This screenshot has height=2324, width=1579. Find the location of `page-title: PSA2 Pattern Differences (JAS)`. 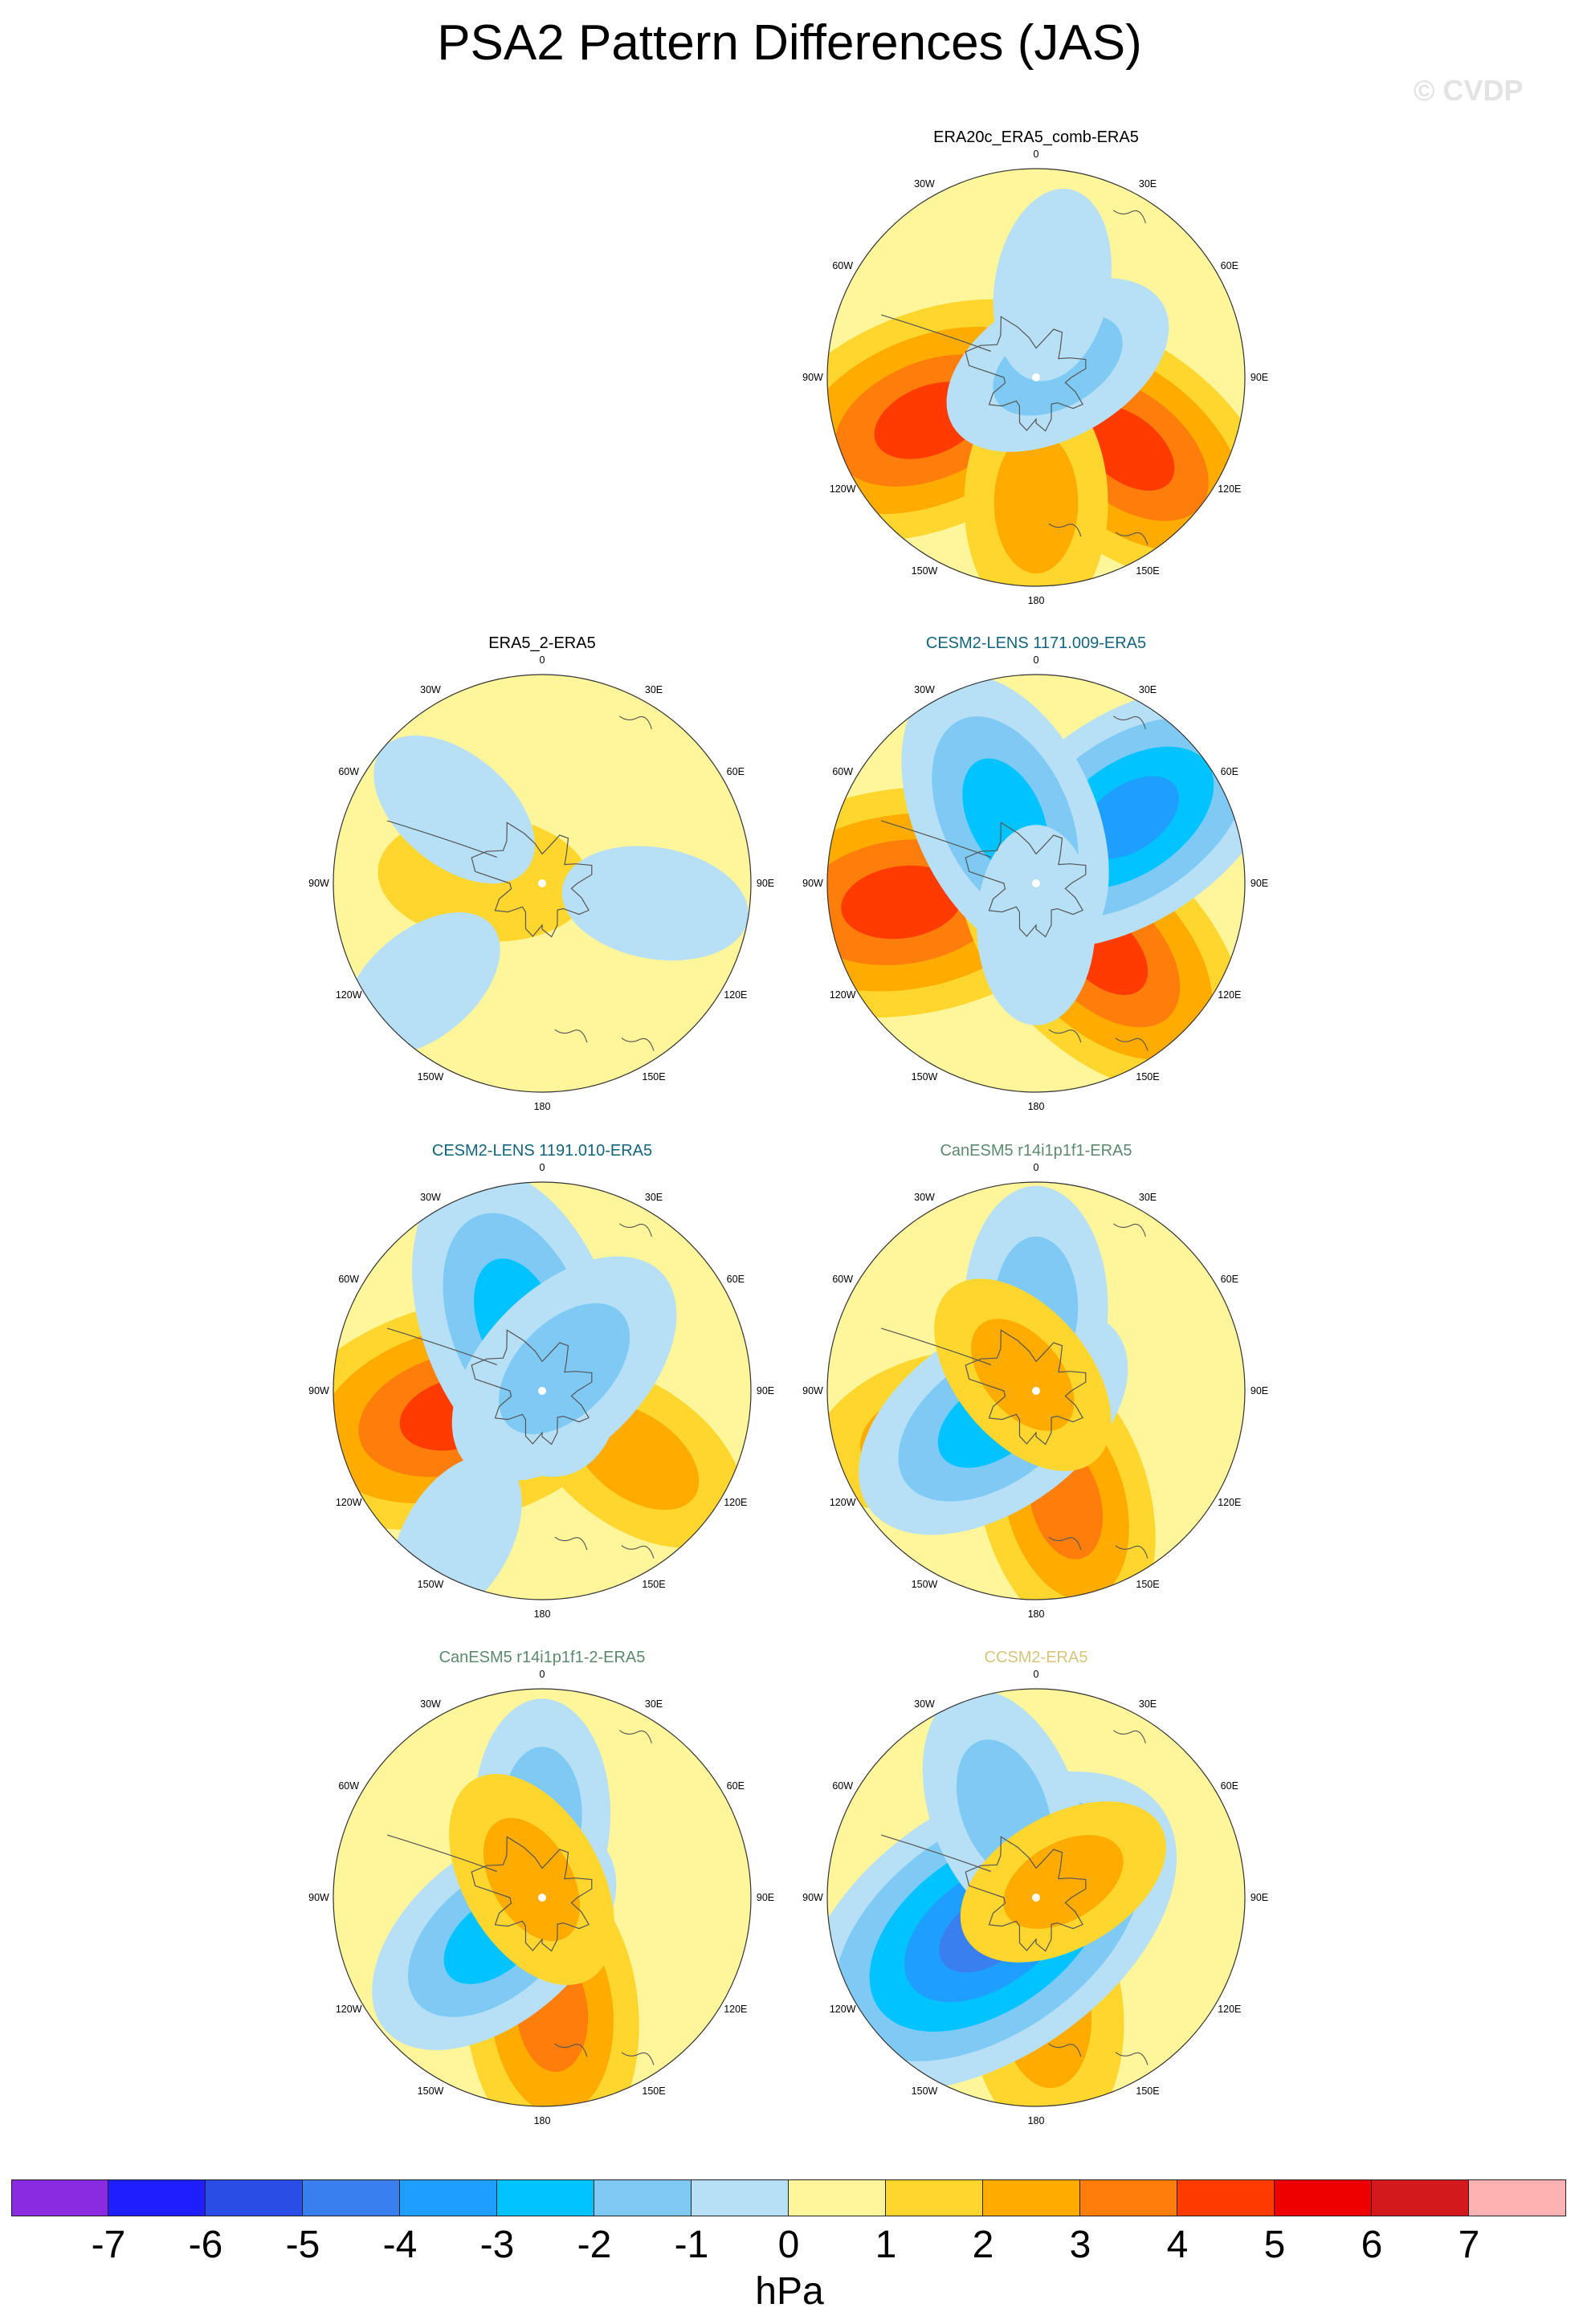

page-title: PSA2 Pattern Differences (JAS) is located at coordinates (789, 43).